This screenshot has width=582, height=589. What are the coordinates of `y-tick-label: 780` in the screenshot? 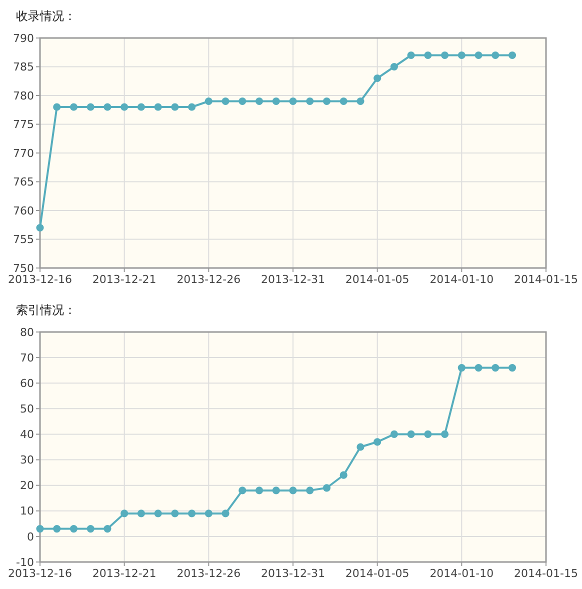 It's located at (23, 95).